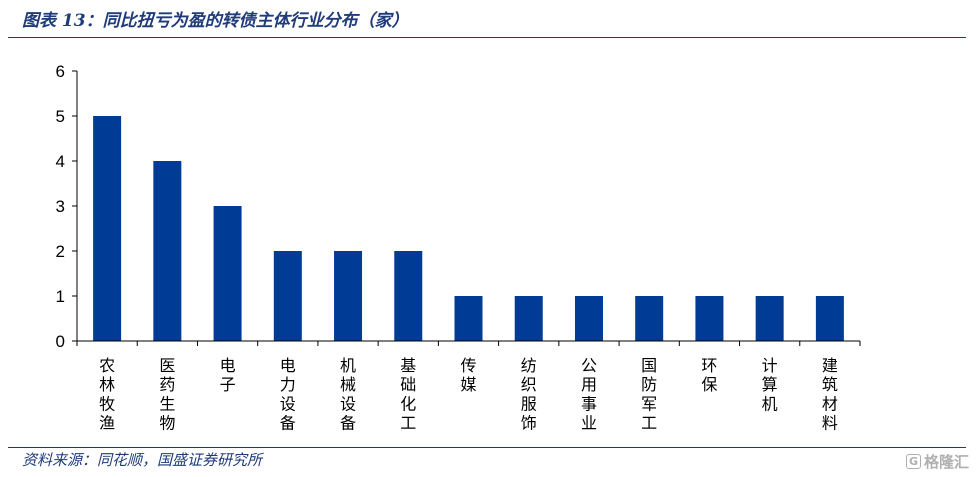  I want to click on x-tick-label-char: 传, so click(468, 365).